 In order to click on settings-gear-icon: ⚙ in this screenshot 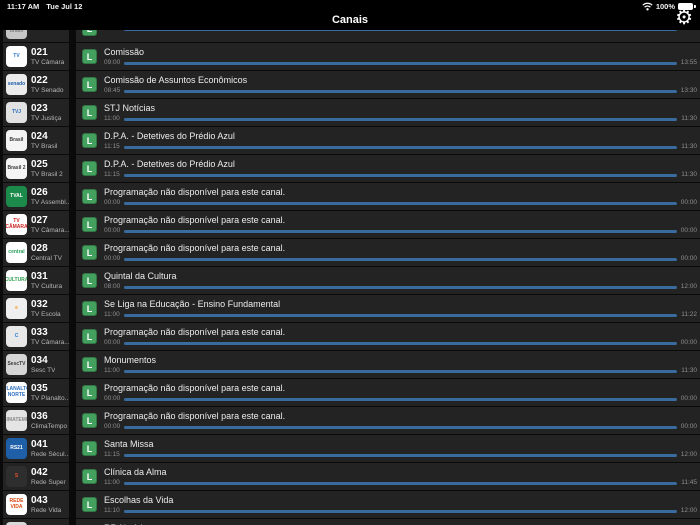, I will do `click(684, 18)`.